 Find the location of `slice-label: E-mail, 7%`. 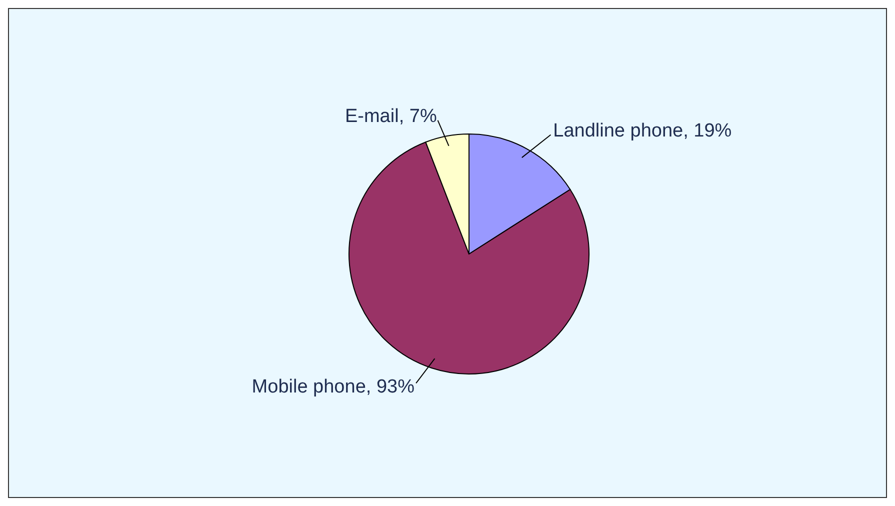

slice-label: E-mail, 7% is located at coordinates (390, 116).